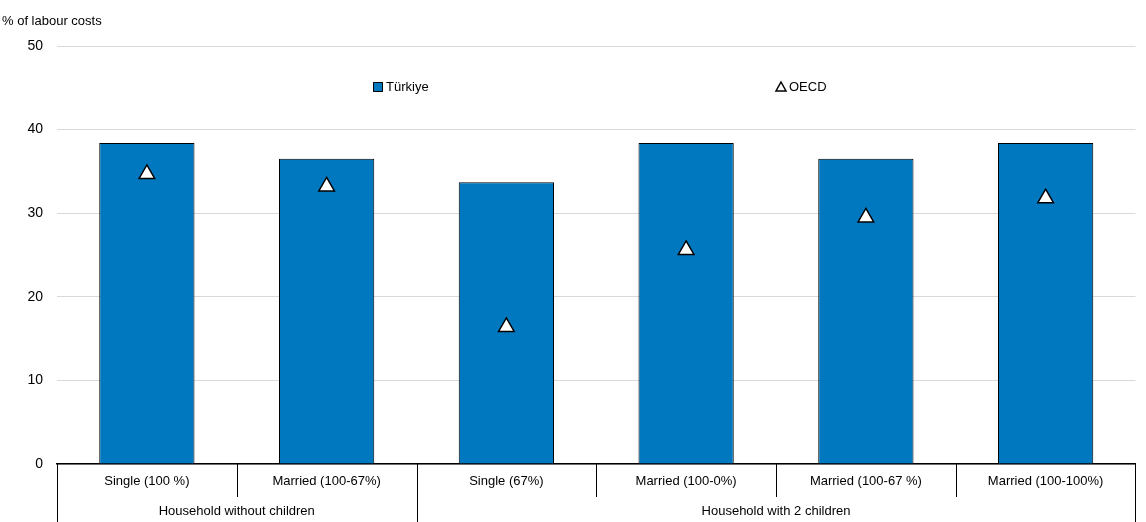  Describe the element at coordinates (326, 481) in the screenshot. I see `x-tick-label: Married (100-67%)` at that location.